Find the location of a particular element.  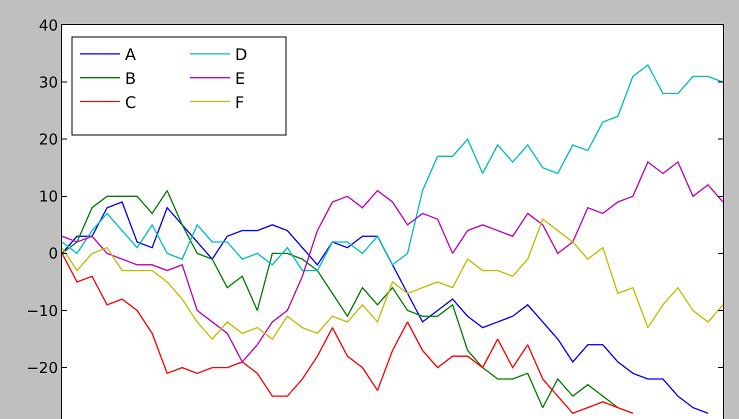

y-tick-label: 20 is located at coordinates (48, 139).